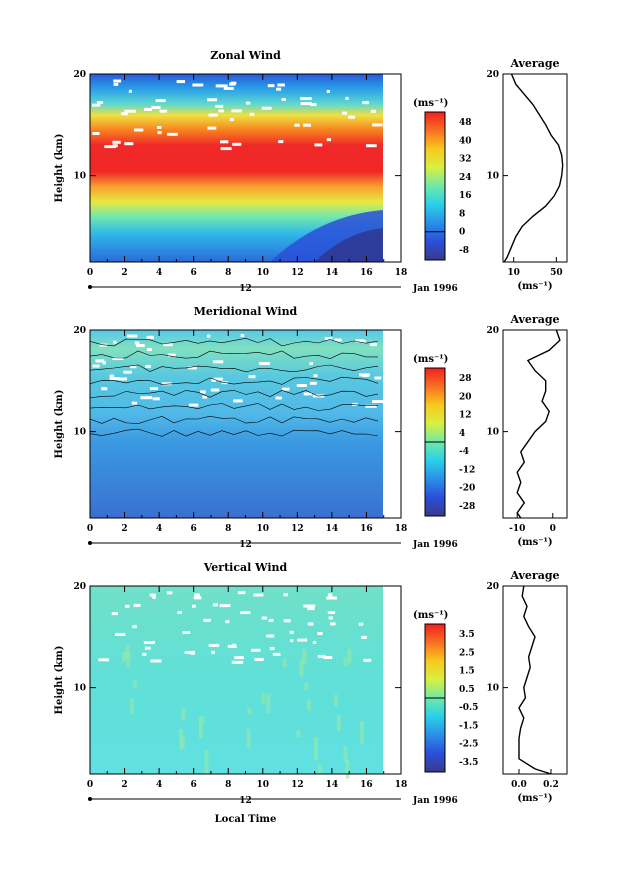 The height and width of the screenshot is (873, 620). Describe the element at coordinates (263, 273) in the screenshot. I see `x-tick-label: 10` at that location.